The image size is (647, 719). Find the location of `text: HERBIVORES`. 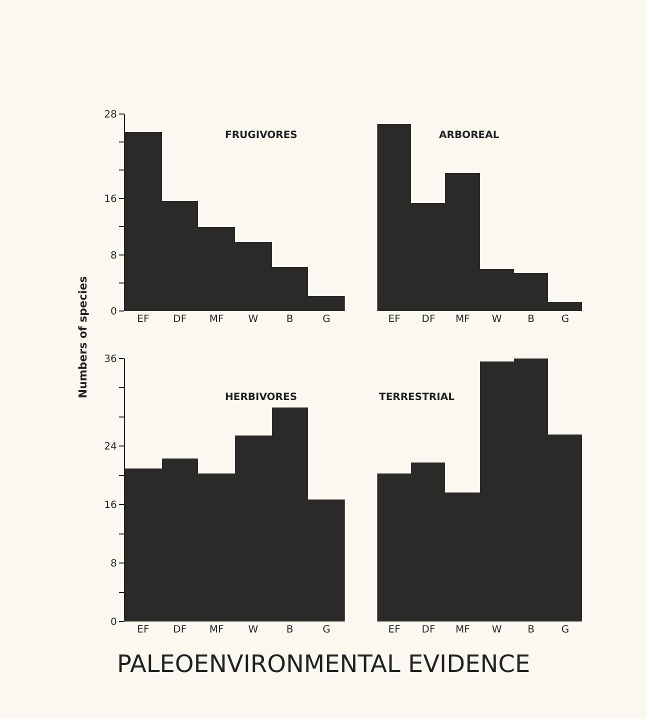

text: HERBIVORES is located at coordinates (261, 397).